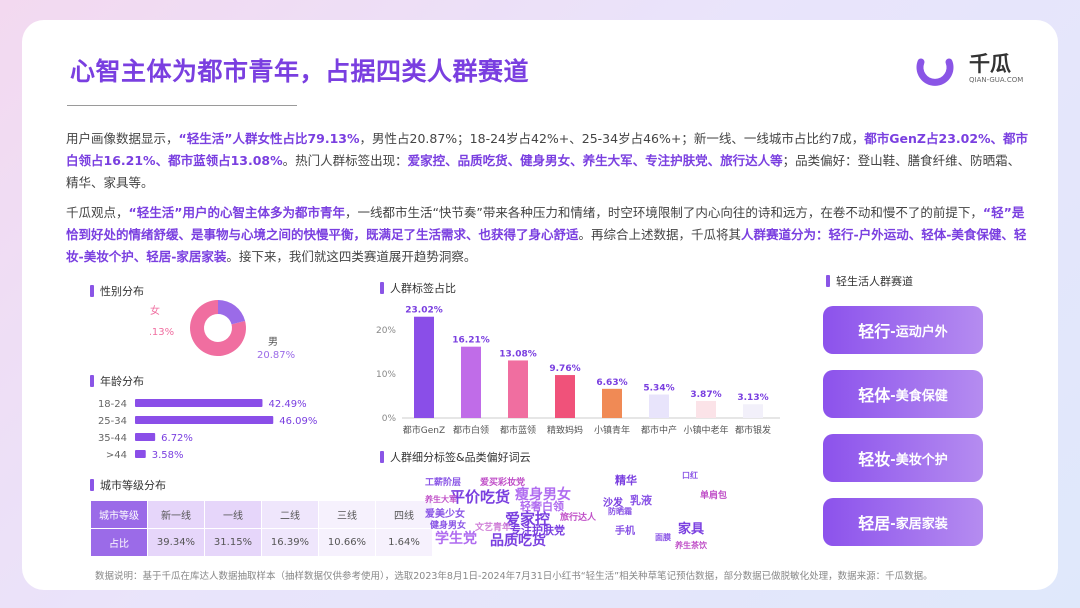 The height and width of the screenshot is (608, 1080). Describe the element at coordinates (595, 160) in the screenshot. I see `highlight-text: 爱家控、品质吃货、健身男女、养生大军、专注护肤党、旅行达人等` at that location.